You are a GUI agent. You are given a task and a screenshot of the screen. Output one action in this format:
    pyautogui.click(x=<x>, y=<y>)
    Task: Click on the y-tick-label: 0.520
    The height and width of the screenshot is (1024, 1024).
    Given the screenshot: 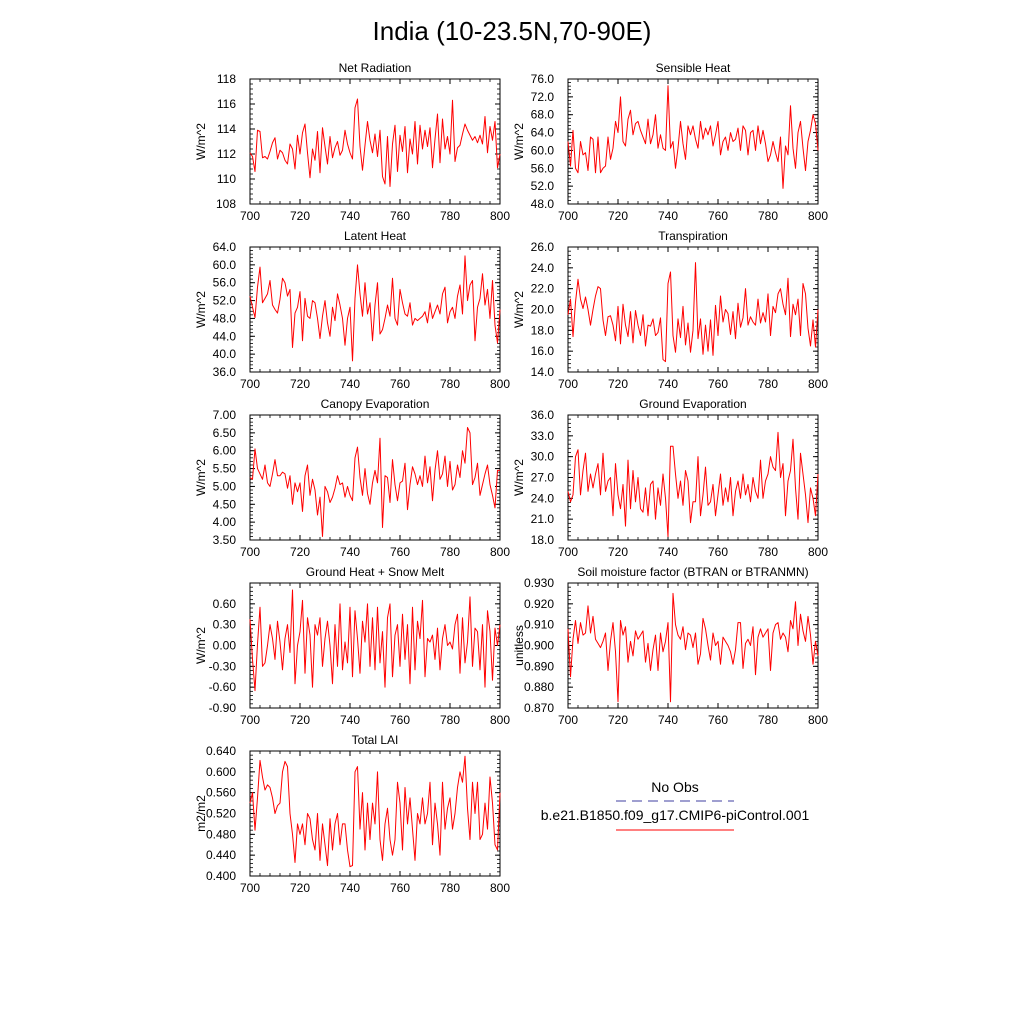 What is the action you would take?
    pyautogui.click(x=221, y=814)
    